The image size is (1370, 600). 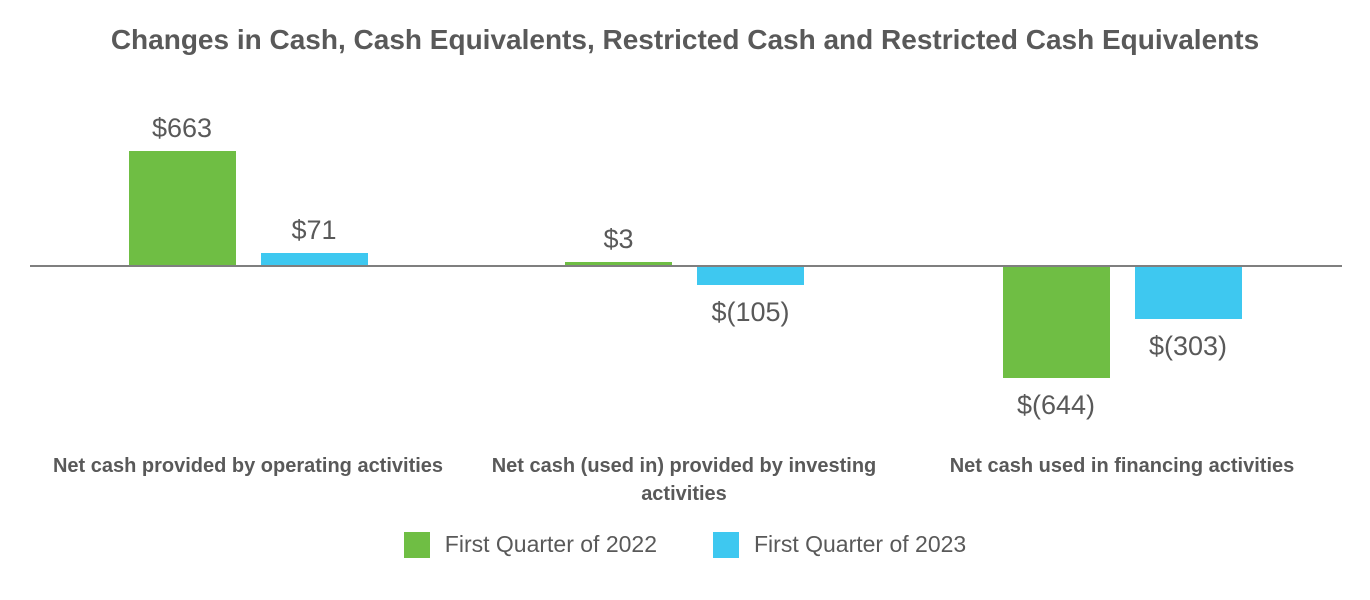 I want to click on bar-q2023-group1, so click(x=314, y=258).